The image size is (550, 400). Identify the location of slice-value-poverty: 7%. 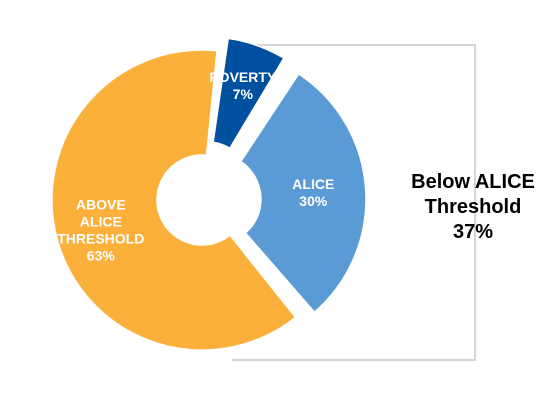
(243, 94).